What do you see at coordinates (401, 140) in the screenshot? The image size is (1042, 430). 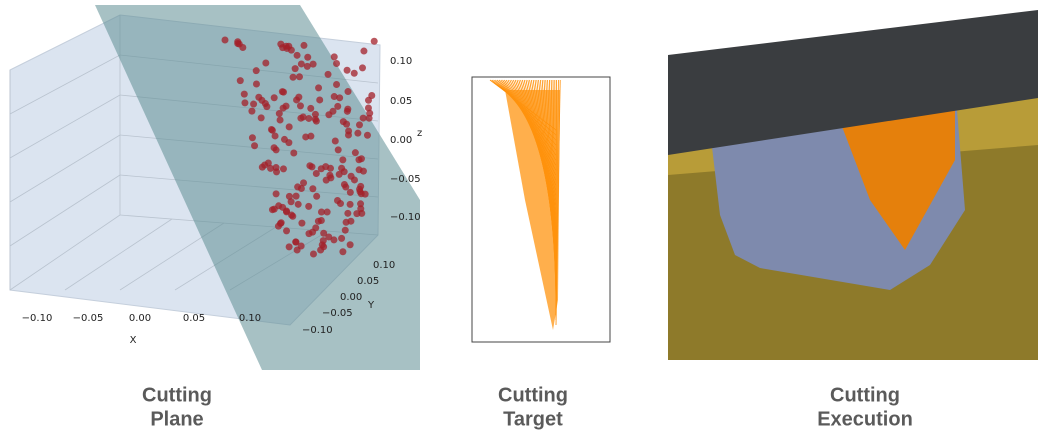 I see `z-tick-label: 0.00` at bounding box center [401, 140].